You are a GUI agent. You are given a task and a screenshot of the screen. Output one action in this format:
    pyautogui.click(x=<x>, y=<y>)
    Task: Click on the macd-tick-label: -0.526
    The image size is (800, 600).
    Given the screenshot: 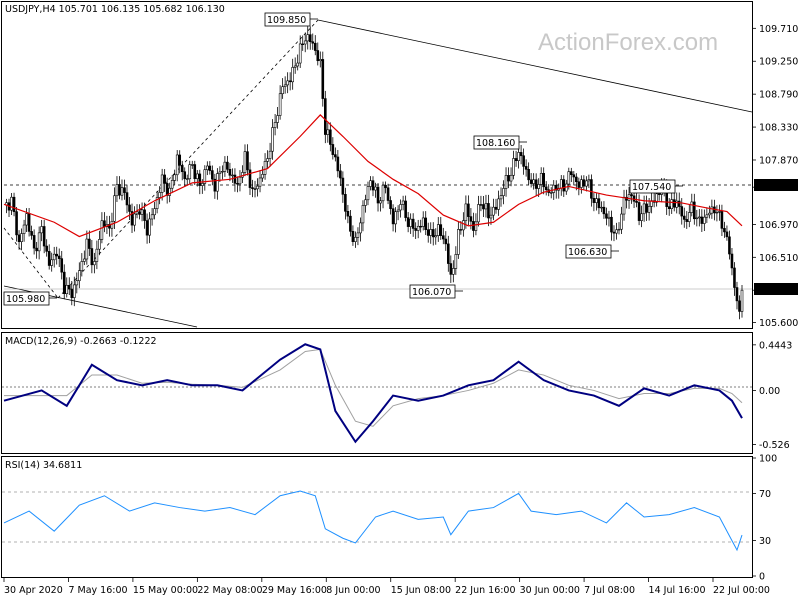 What is the action you would take?
    pyautogui.click(x=774, y=445)
    